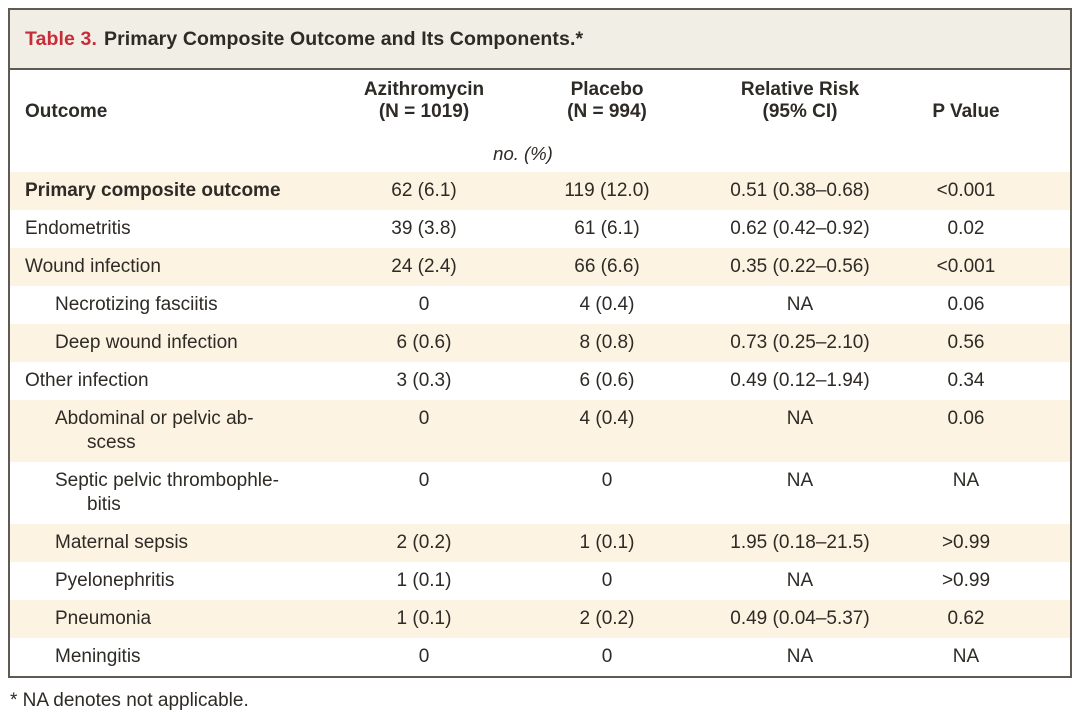 The width and height of the screenshot is (1080, 716). What do you see at coordinates (607, 342) in the screenshot?
I see `cell-placebo: 8 (0.8)` at bounding box center [607, 342].